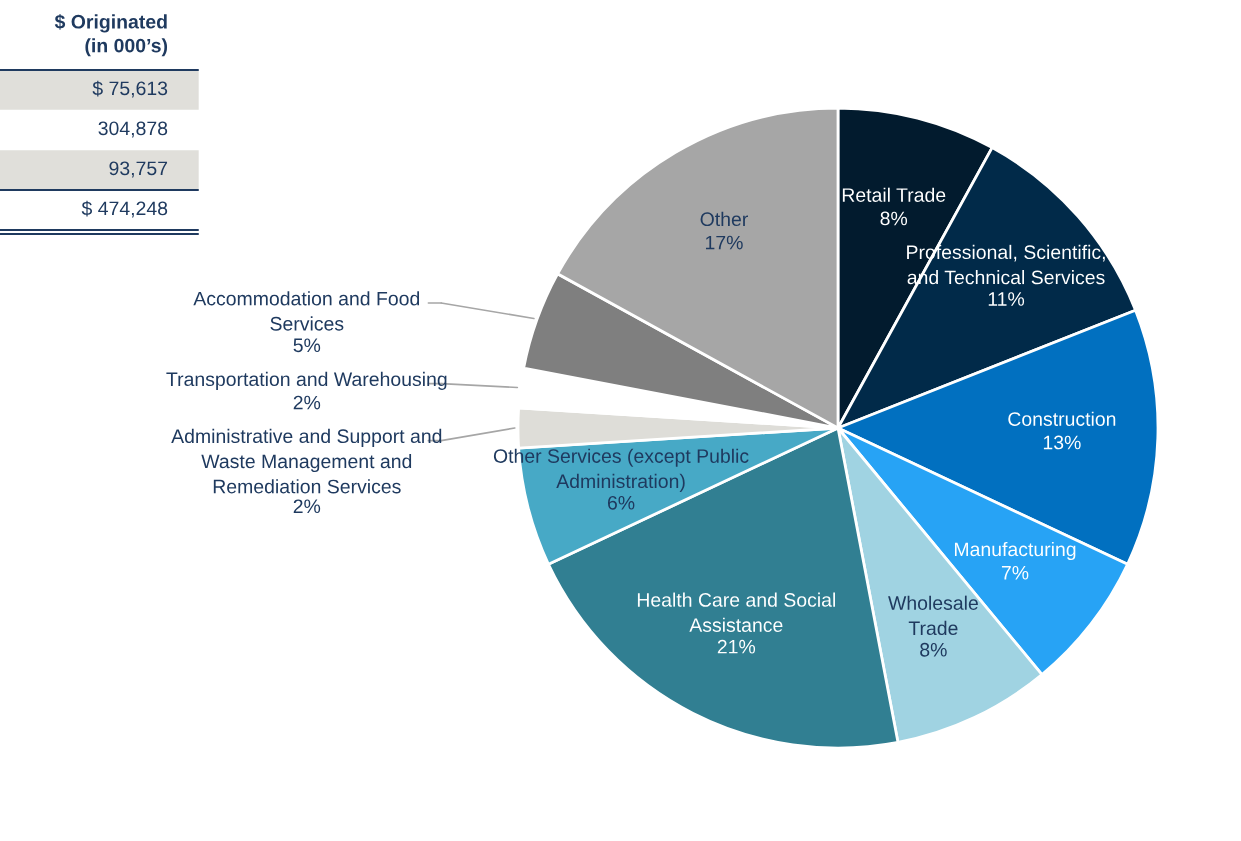 Image resolution: width=1241 pixels, height=841 pixels. Describe the element at coordinates (138, 169) in the screenshot. I see `text: 93,757` at that location.